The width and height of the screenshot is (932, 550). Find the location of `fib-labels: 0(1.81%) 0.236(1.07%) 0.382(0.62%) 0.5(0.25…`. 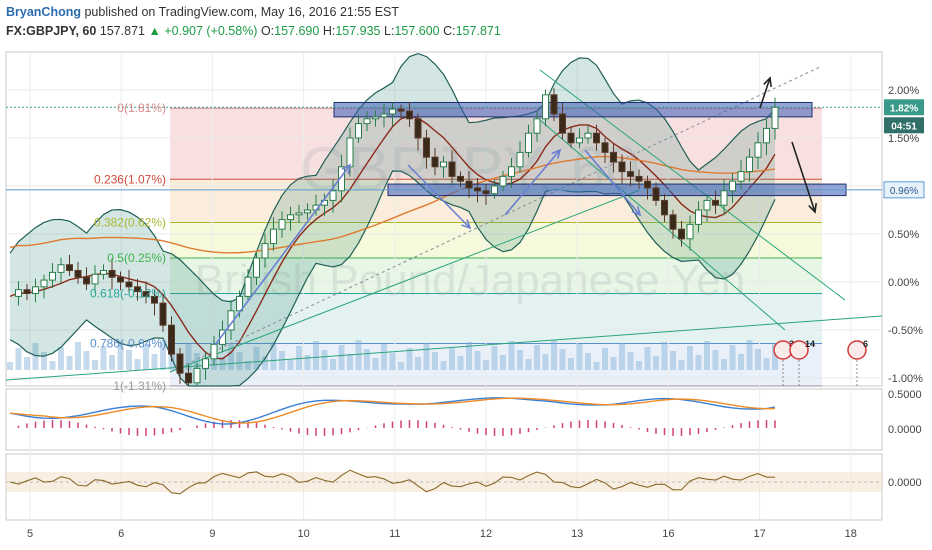

fib-labels: 0(1.81%) 0.236(1.07%) 0.382(0.62%) 0.5(0.25… is located at coordinates (128, 247).